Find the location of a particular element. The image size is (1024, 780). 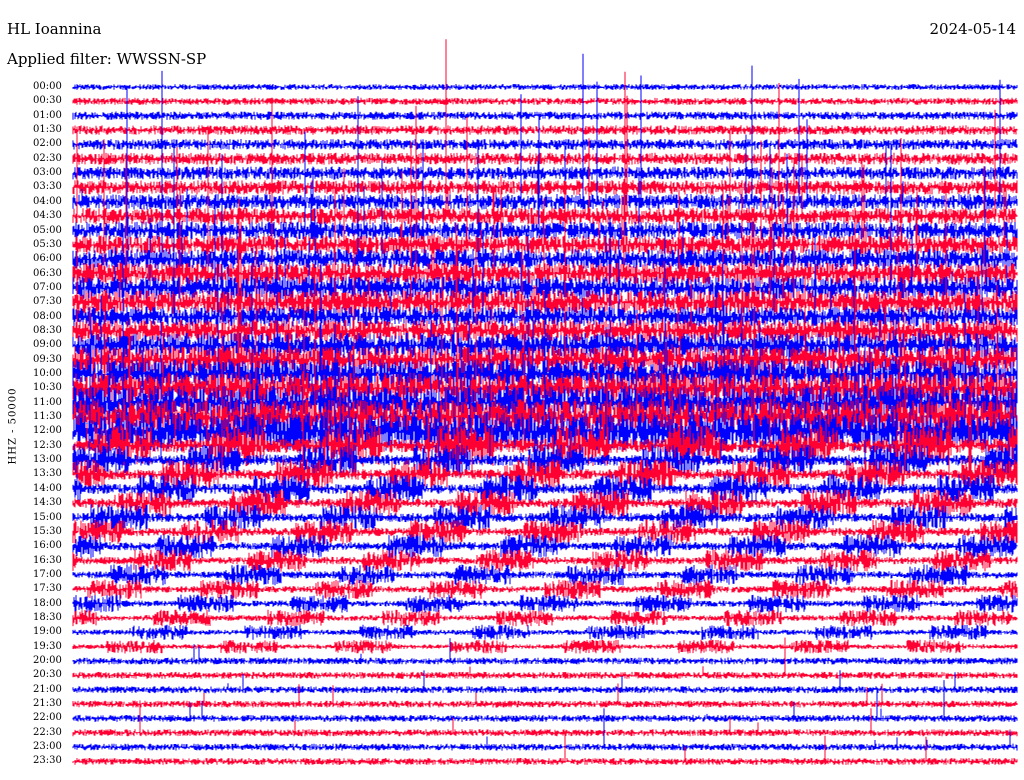

time-tick-label: 13:30 is located at coordinates (47, 474).